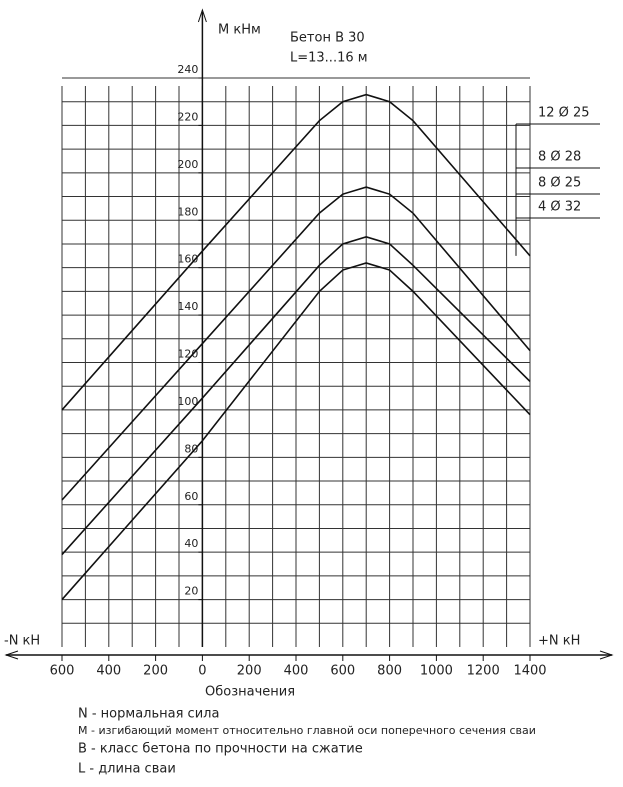  Describe the element at coordinates (22, 641) in the screenshot. I see `x-axis-label-left: -N кН` at that location.